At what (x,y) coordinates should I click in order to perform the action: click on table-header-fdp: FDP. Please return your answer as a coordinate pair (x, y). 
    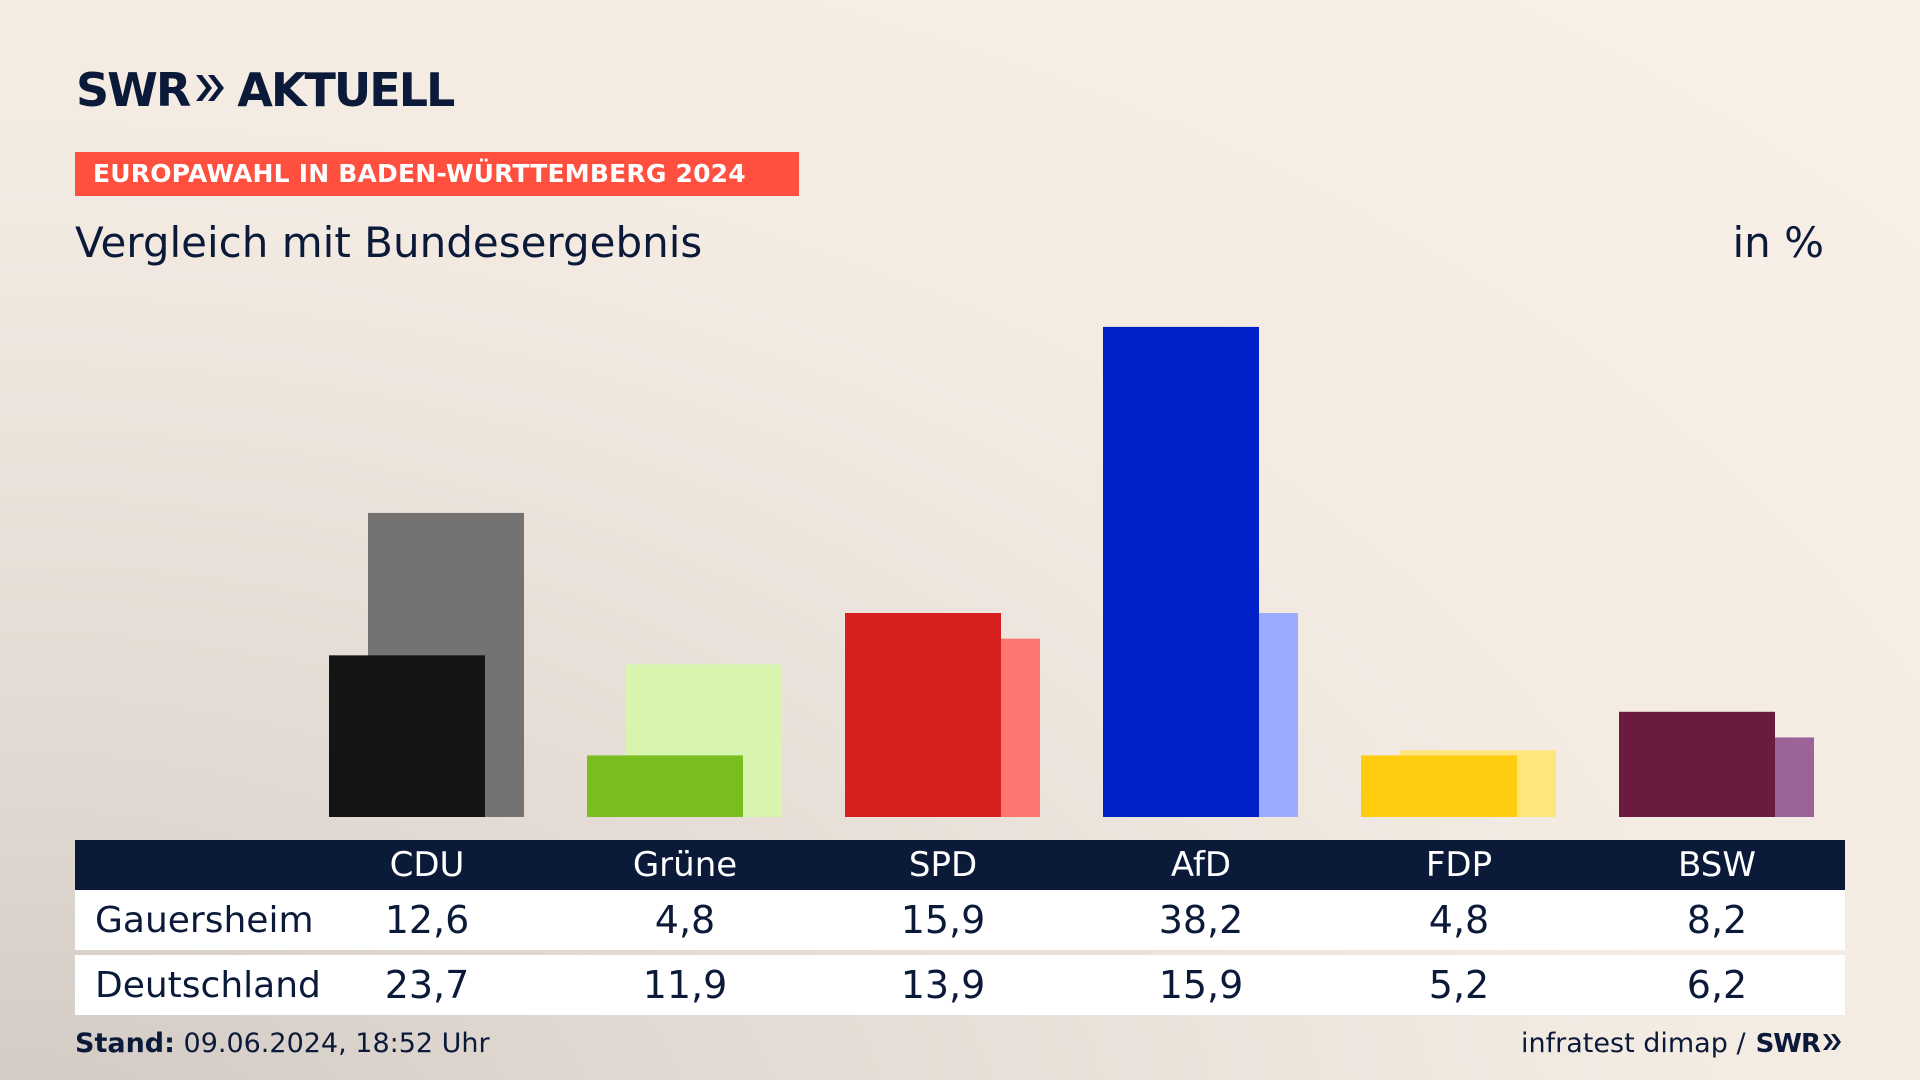
    Looking at the image, I should click on (1459, 865).